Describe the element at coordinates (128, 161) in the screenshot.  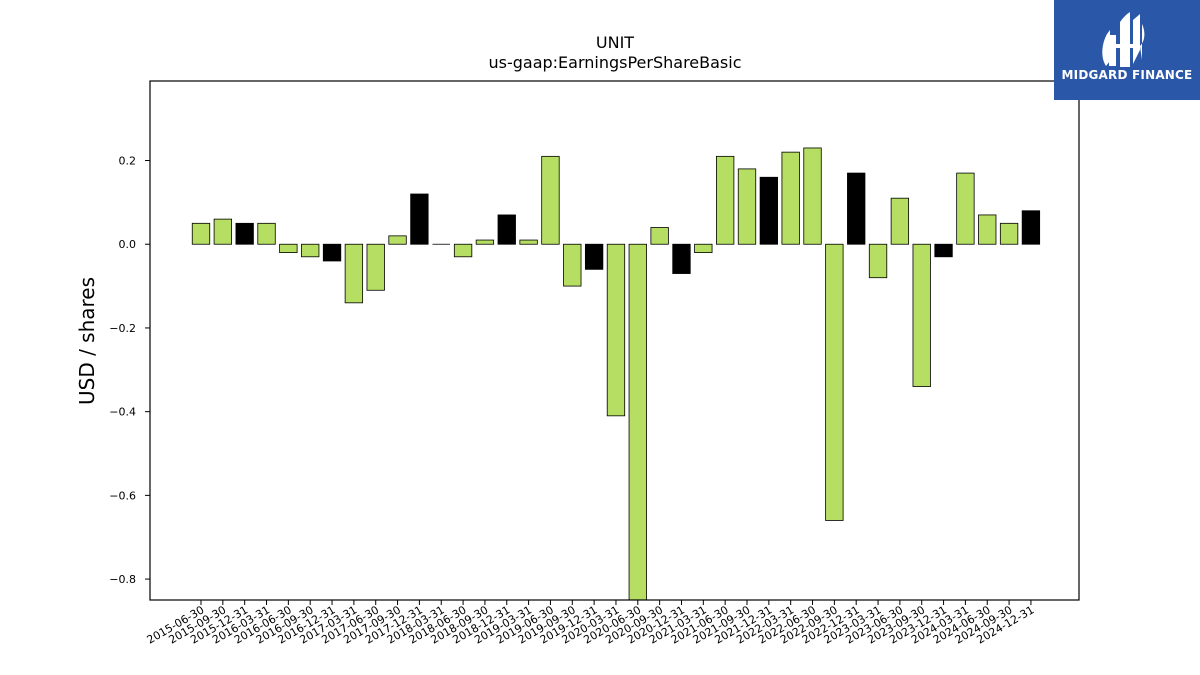
I see `y-tick-label: 0.2` at that location.